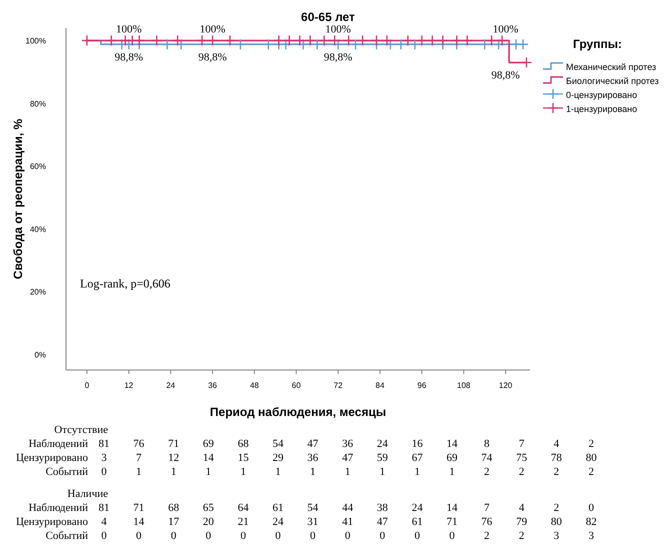 Image resolution: width=670 pixels, height=560 pixels. I want to click on x-tick-label: 0, so click(87, 385).